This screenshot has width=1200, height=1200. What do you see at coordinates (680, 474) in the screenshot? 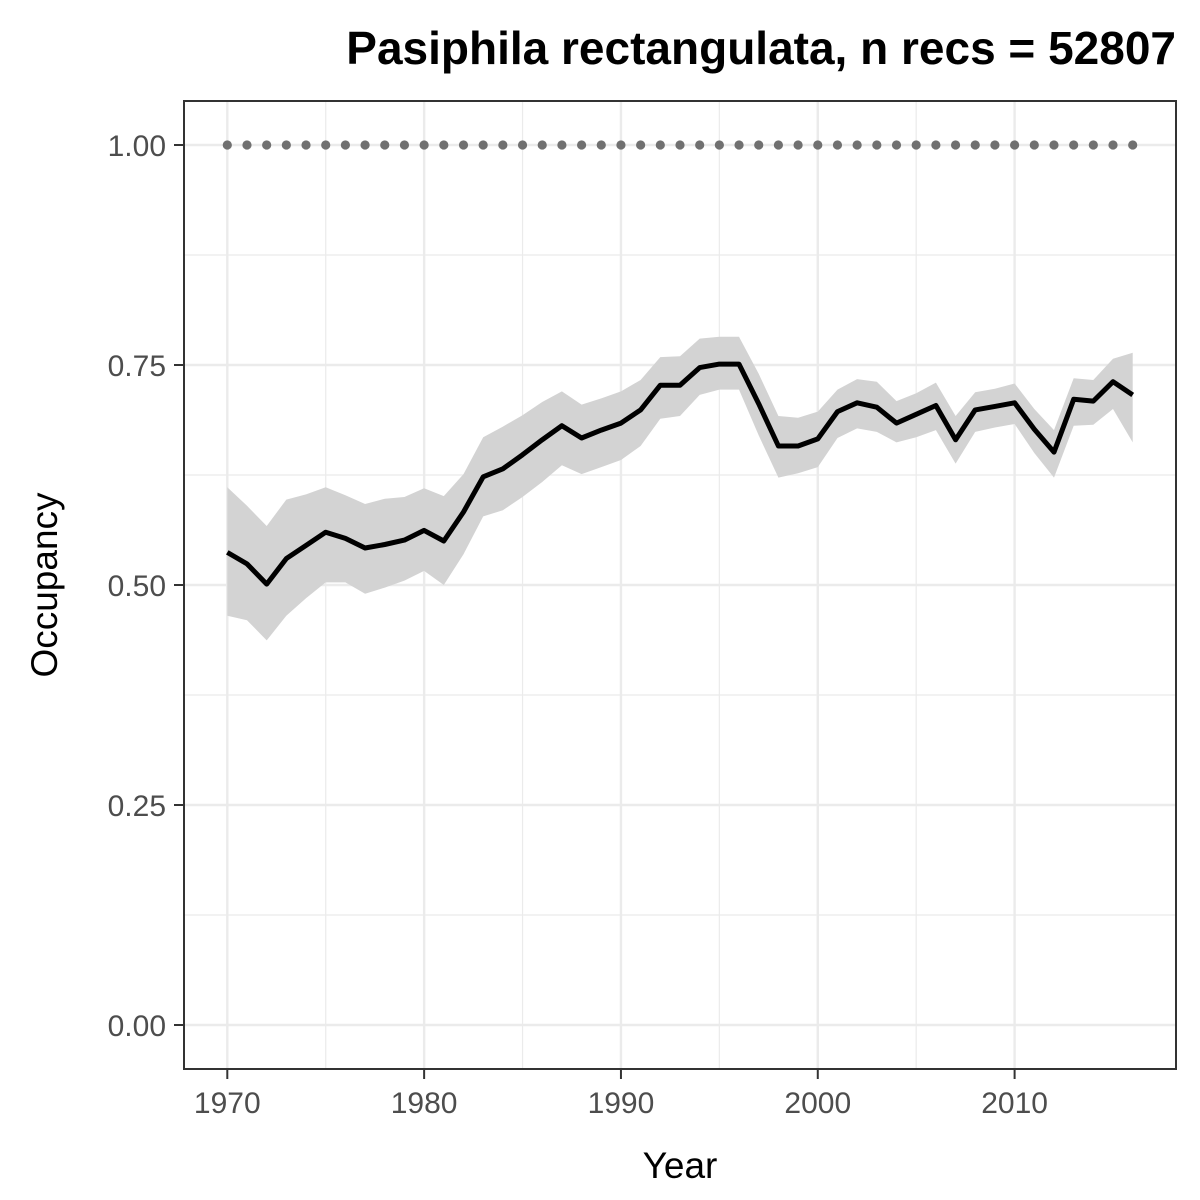
I see `occupancy-trend-line` at bounding box center [680, 474].